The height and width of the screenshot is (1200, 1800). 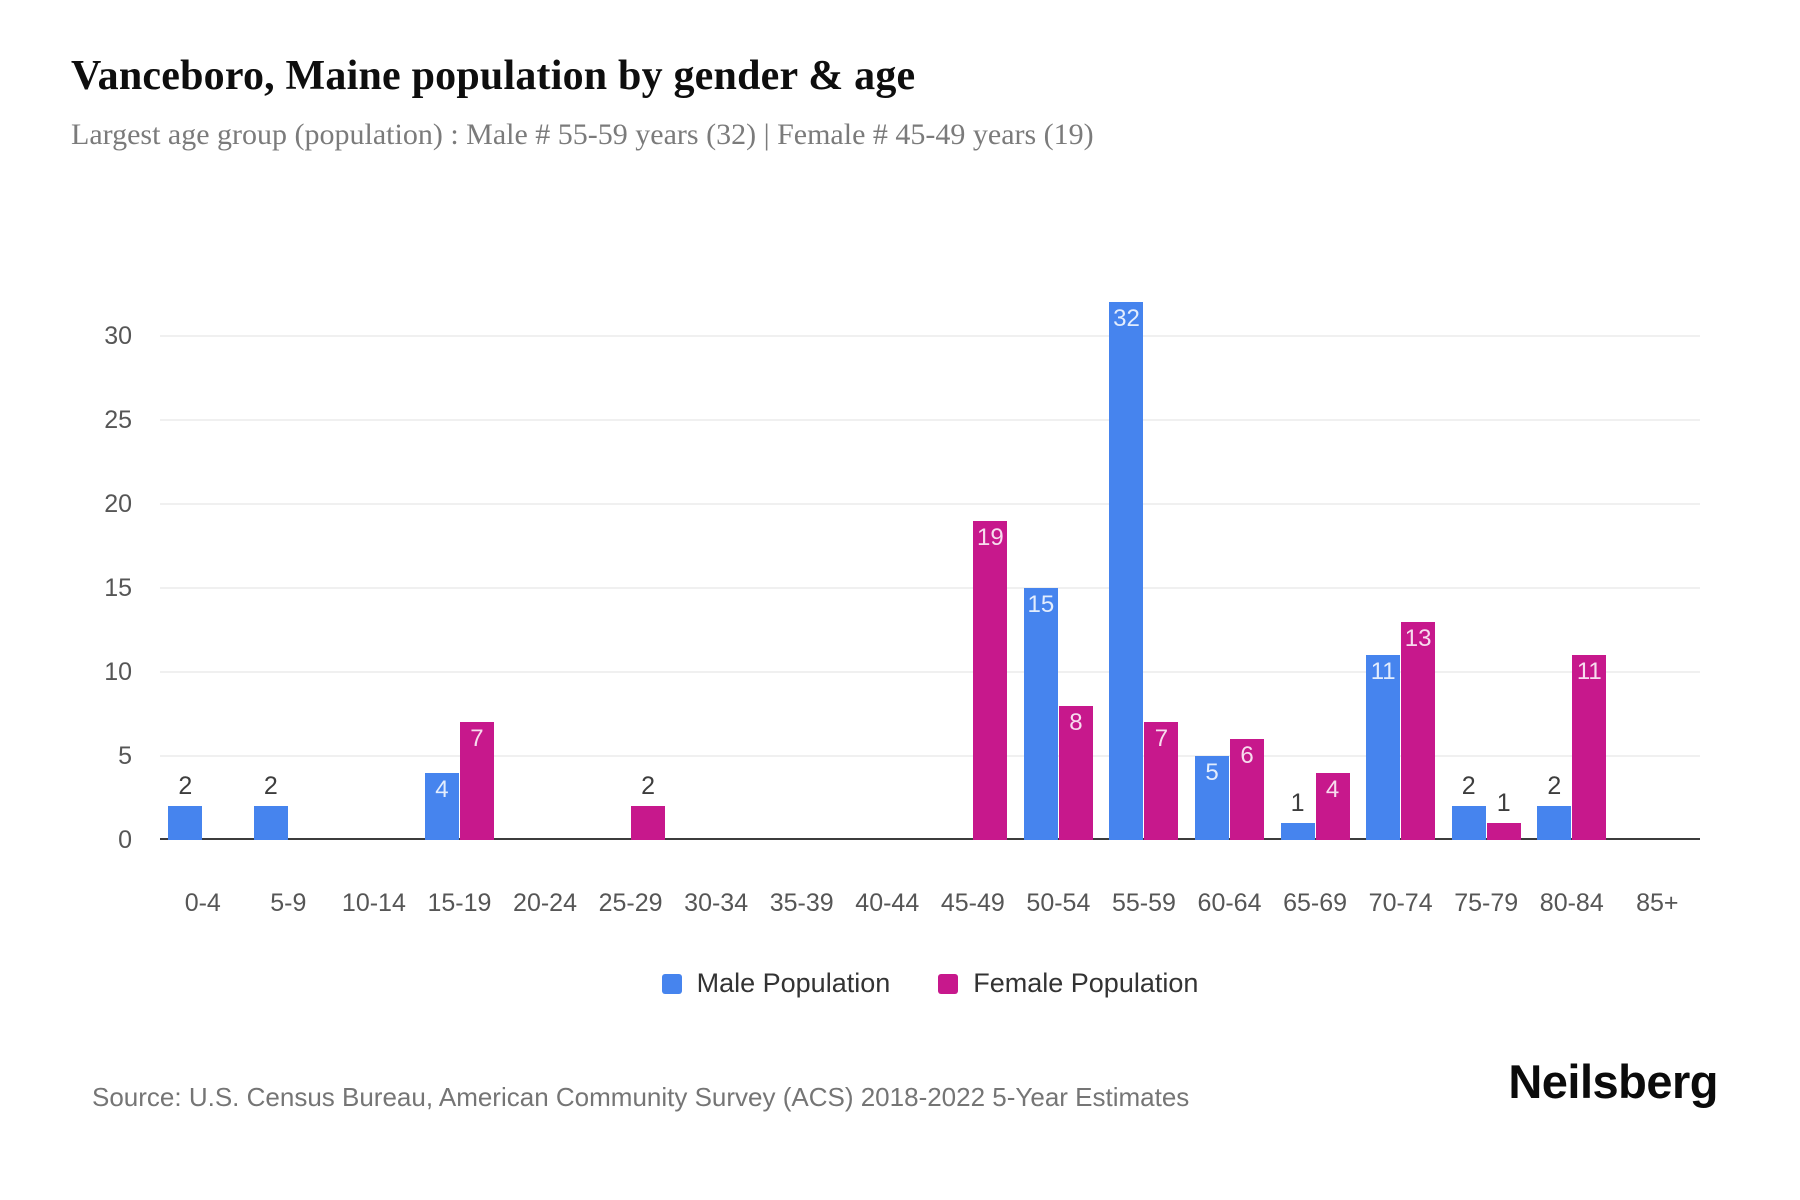 What do you see at coordinates (1059, 535) in the screenshot?
I see `bar-group-50-54: 15 8` at bounding box center [1059, 535].